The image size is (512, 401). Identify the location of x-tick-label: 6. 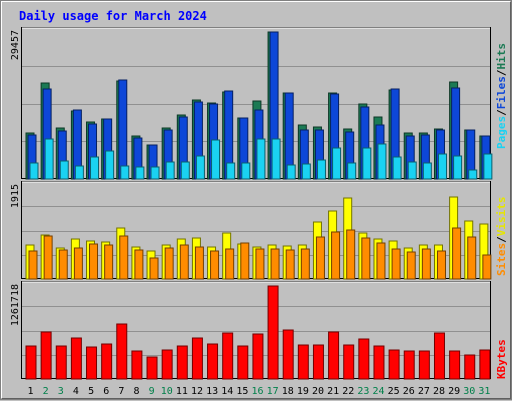
(106, 391).